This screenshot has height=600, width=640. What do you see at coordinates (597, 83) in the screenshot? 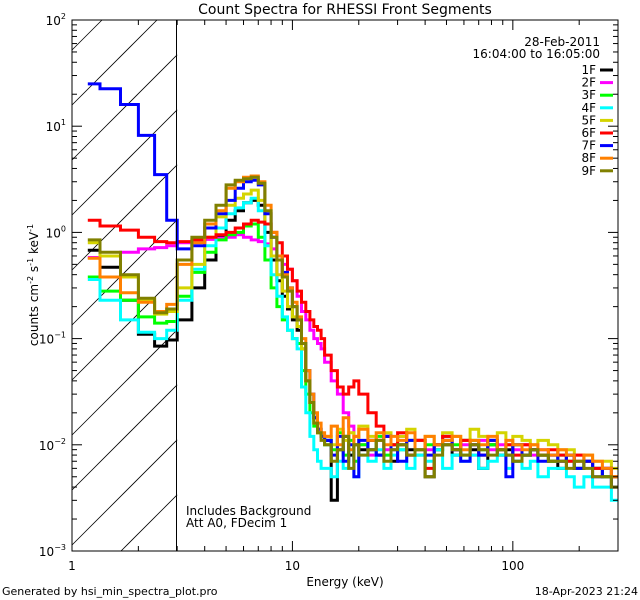
I see `legend-item-2F: 2F` at bounding box center [597, 83].